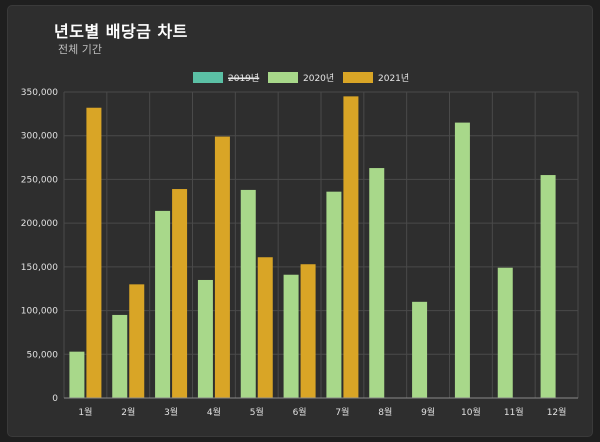  I want to click on x-tick-label: 9월, so click(428, 412).